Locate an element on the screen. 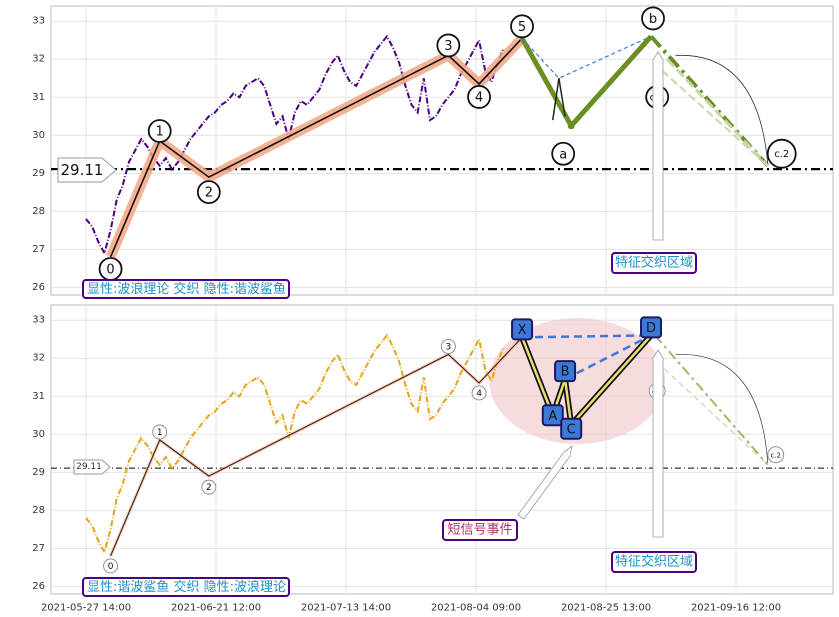  top-wave-label-0: 0 is located at coordinates (110, 269).